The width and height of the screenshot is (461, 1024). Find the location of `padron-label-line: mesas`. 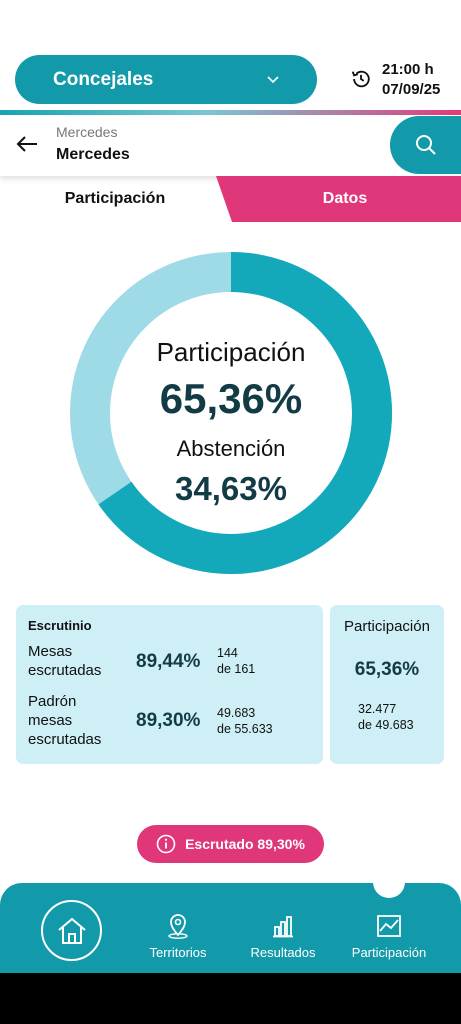

padron-label-line: mesas is located at coordinates (50, 720).